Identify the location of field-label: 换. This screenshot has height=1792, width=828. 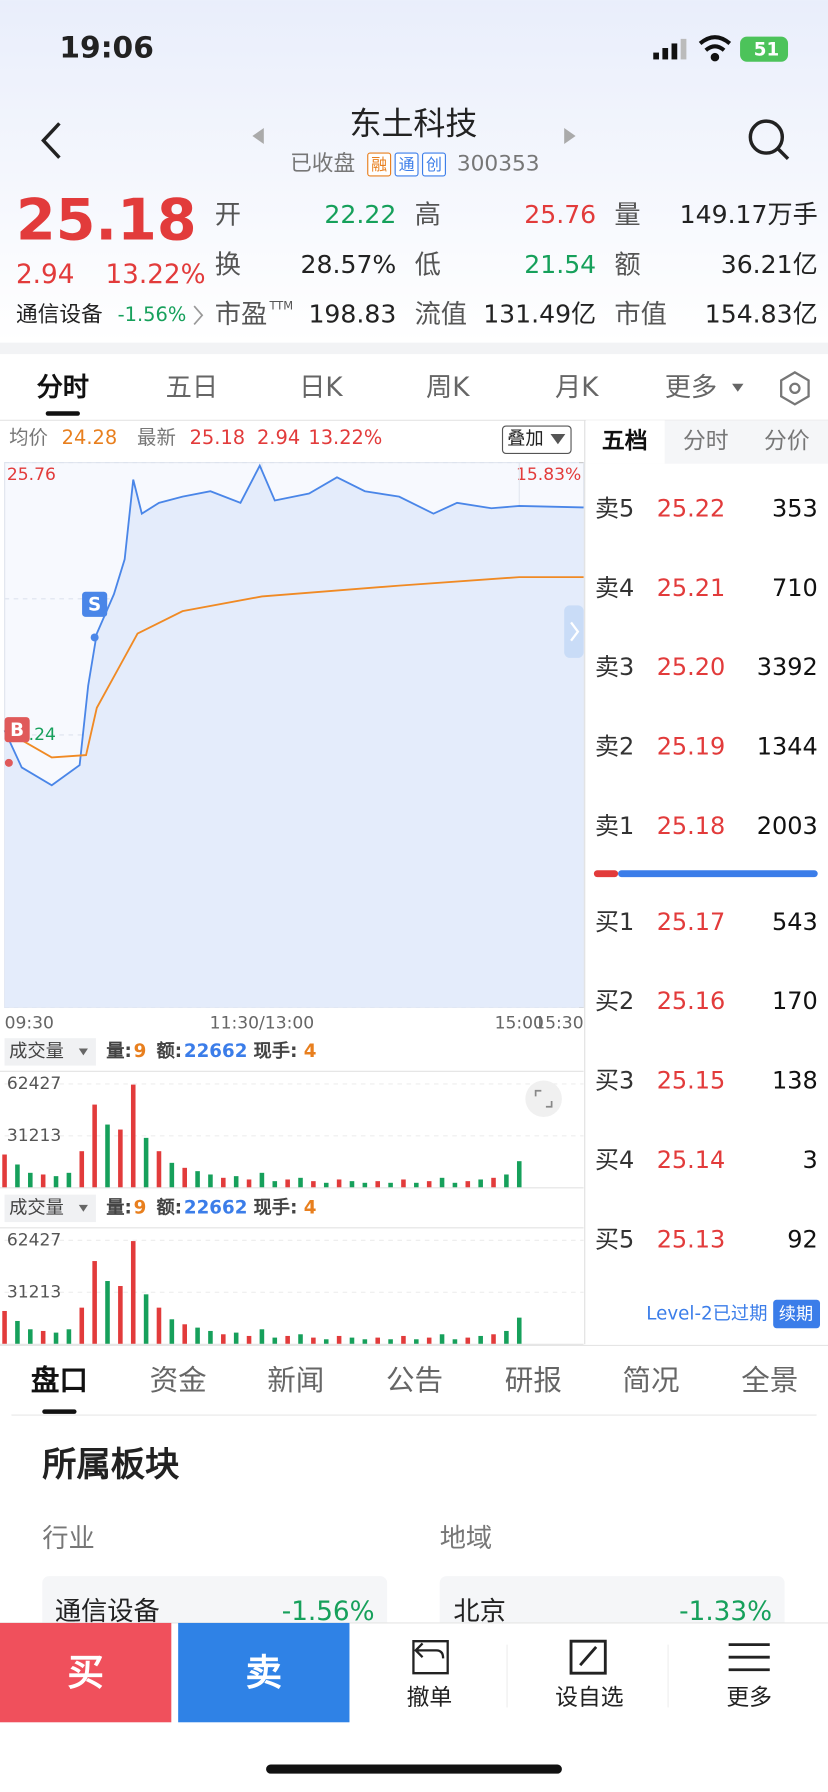
(228, 266).